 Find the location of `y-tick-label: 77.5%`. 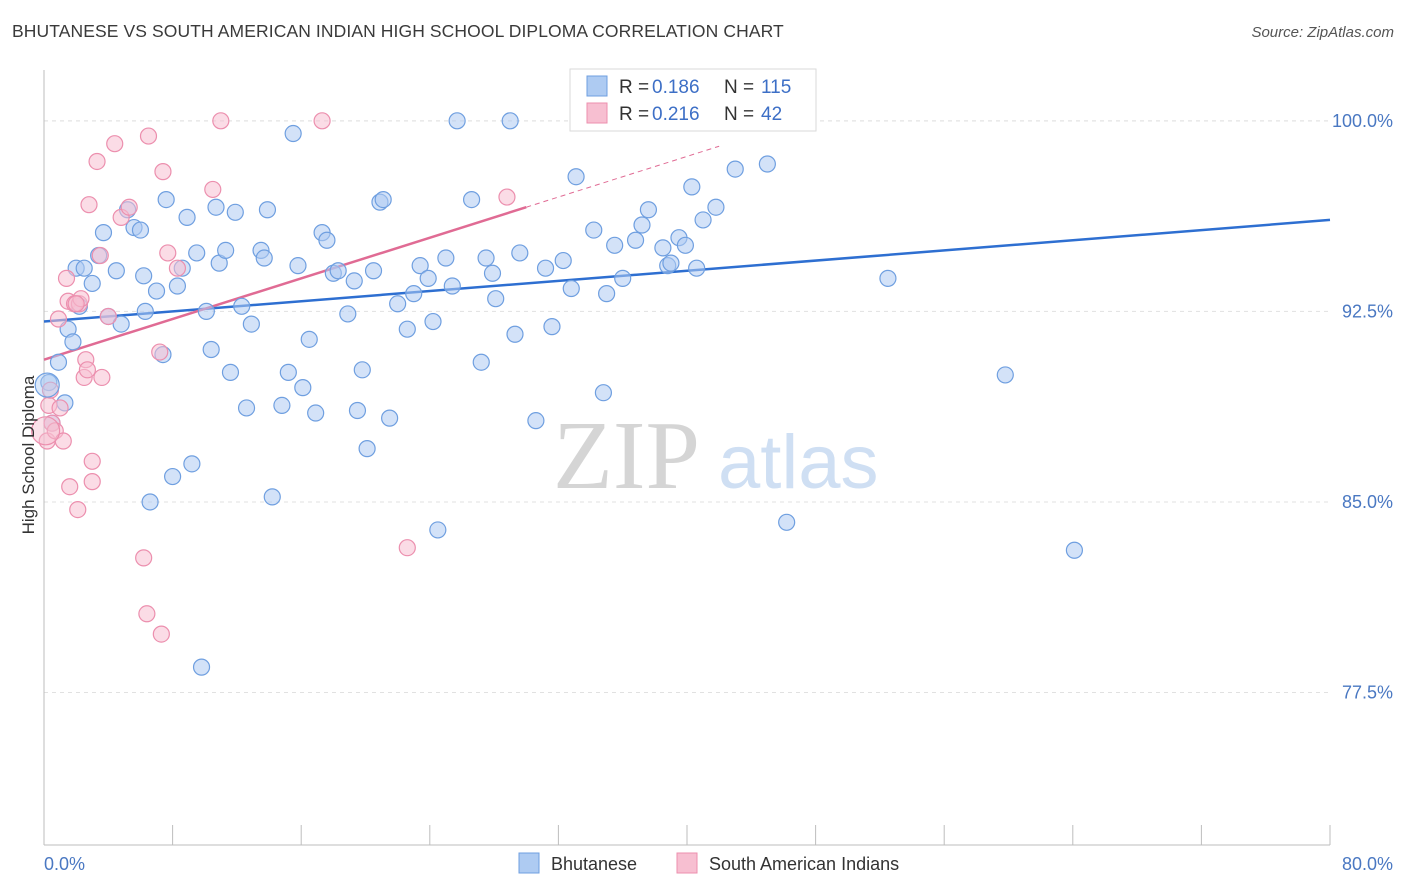

y-tick-label: 77.5% is located at coordinates (1367, 693).